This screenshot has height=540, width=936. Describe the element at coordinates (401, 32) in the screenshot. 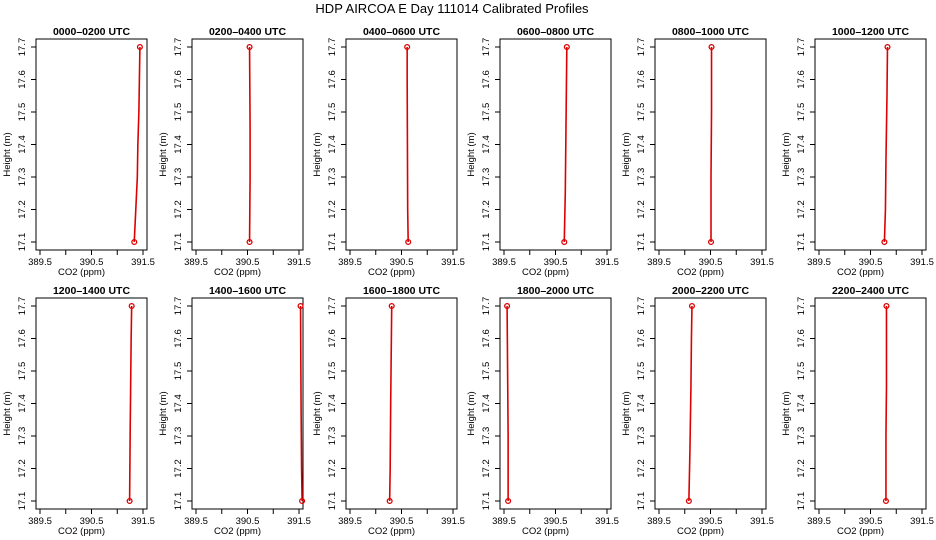

I see `panel-title: 0400–0600 UTC` at that location.